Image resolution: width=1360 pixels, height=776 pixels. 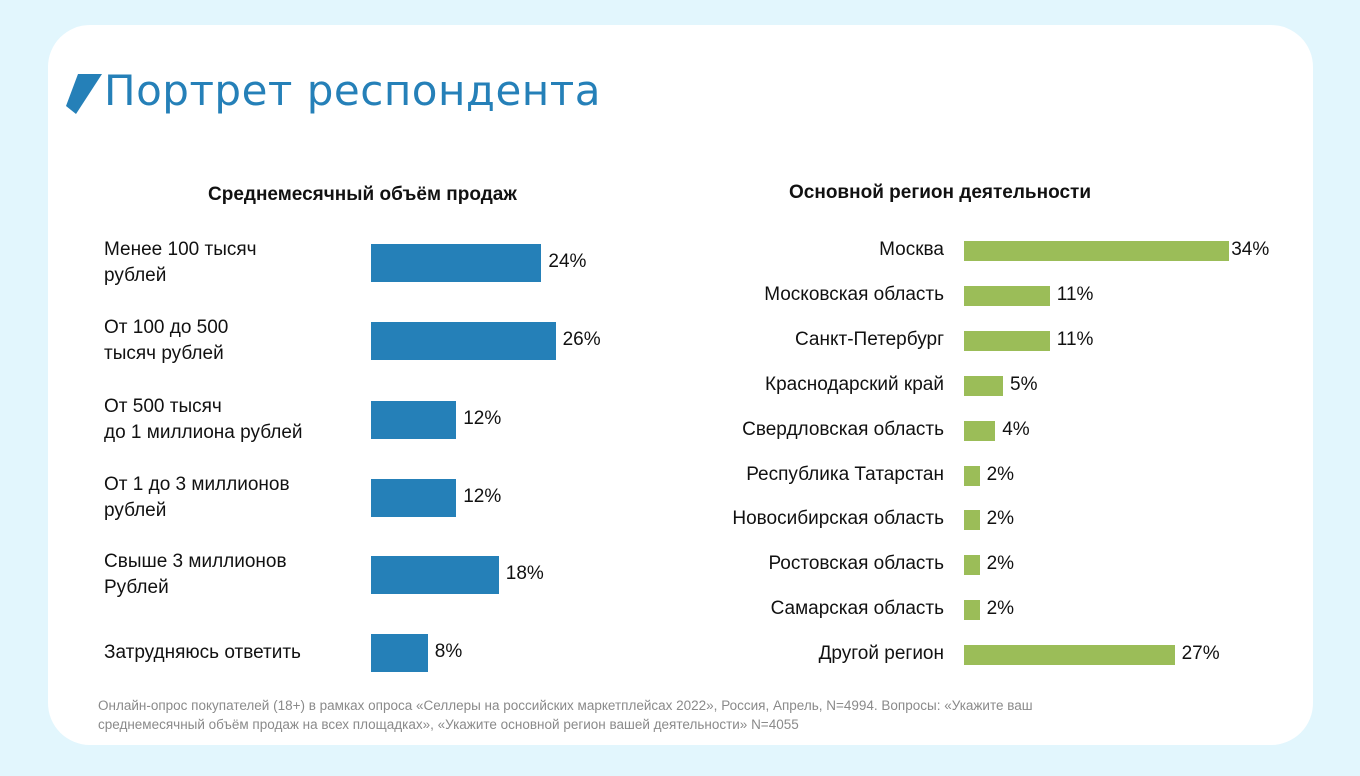 I want to click on category-label: Санкт-Петербург, so click(x=869, y=339).